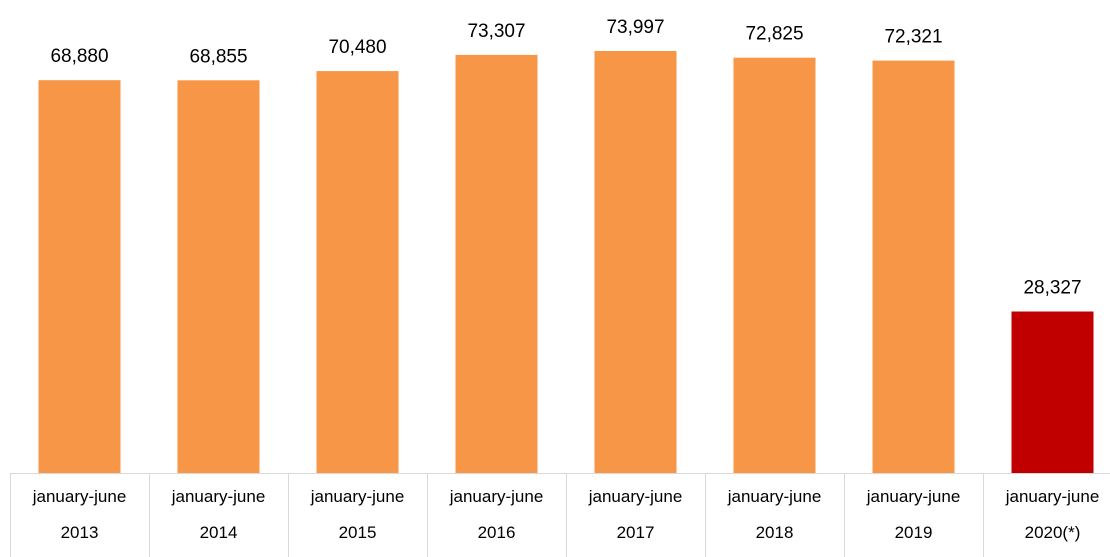 The height and width of the screenshot is (557, 1110). Describe the element at coordinates (914, 532) in the screenshot. I see `x-tick-label-year: 2019` at that location.